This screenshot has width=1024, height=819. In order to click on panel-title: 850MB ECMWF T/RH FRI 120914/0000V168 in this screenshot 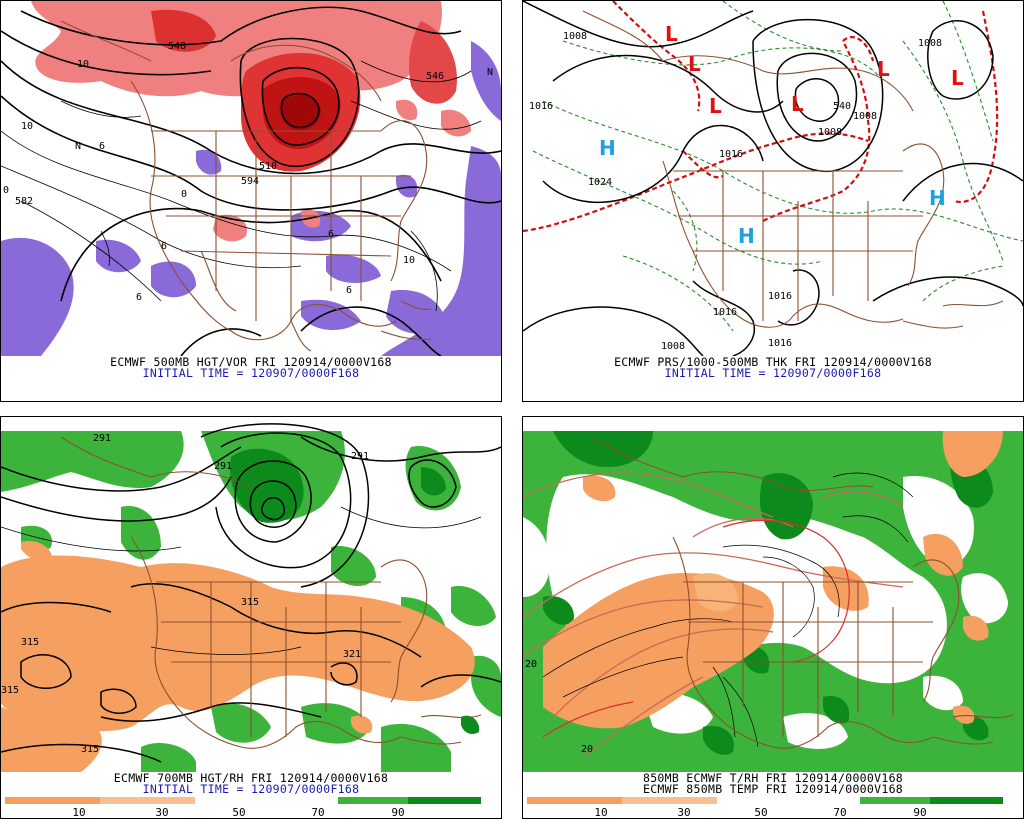, I will do `click(773, 778)`.